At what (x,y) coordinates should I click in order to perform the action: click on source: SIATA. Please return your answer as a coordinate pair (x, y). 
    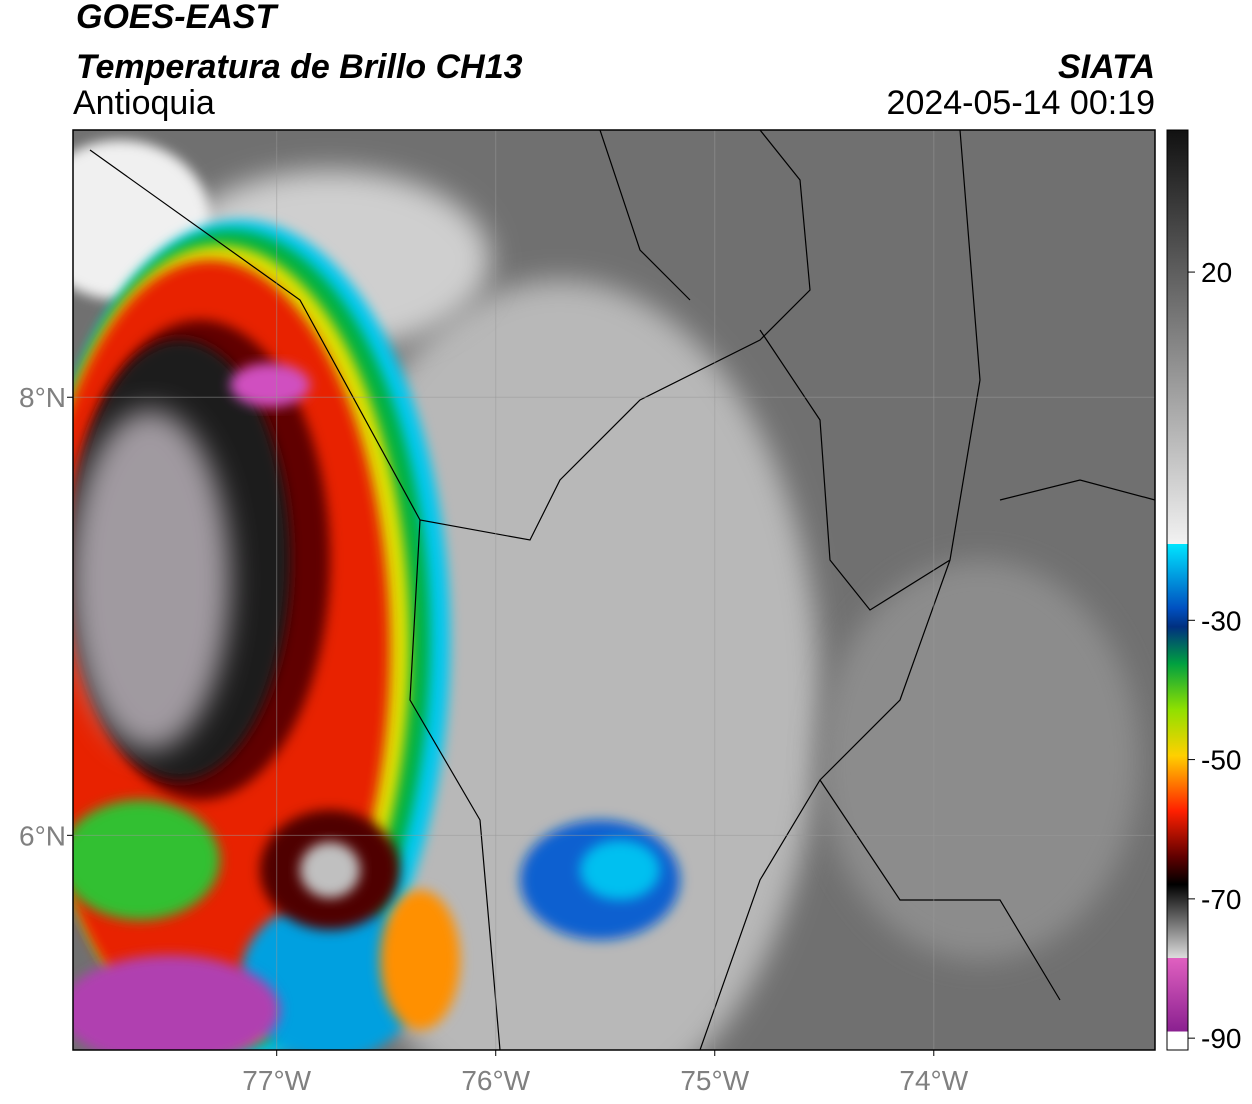
    Looking at the image, I should click on (1106, 67).